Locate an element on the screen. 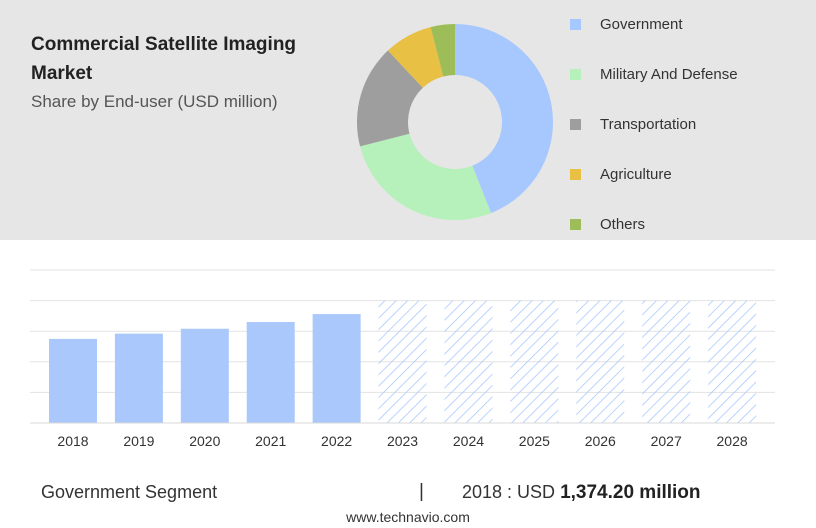 The height and width of the screenshot is (528, 816). forecast-bar-2024 is located at coordinates (468, 361).